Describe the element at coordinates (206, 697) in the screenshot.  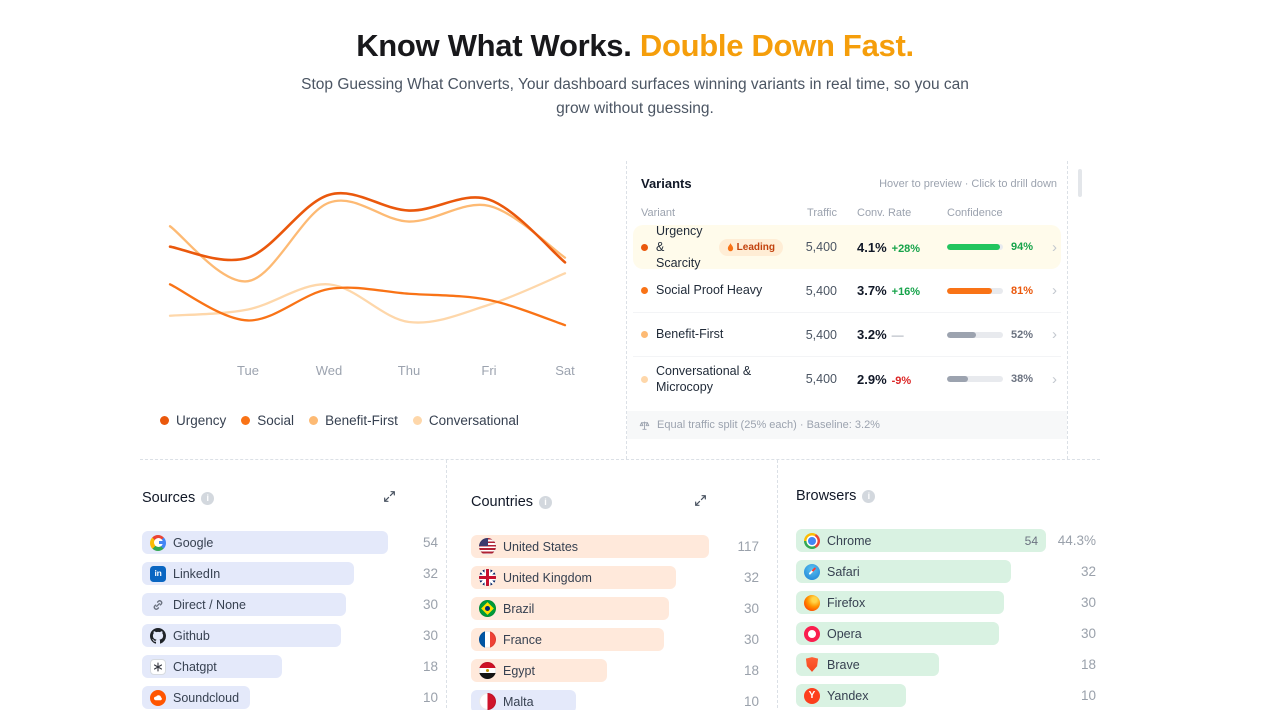
I see `sources-label: Soundcloud` at that location.